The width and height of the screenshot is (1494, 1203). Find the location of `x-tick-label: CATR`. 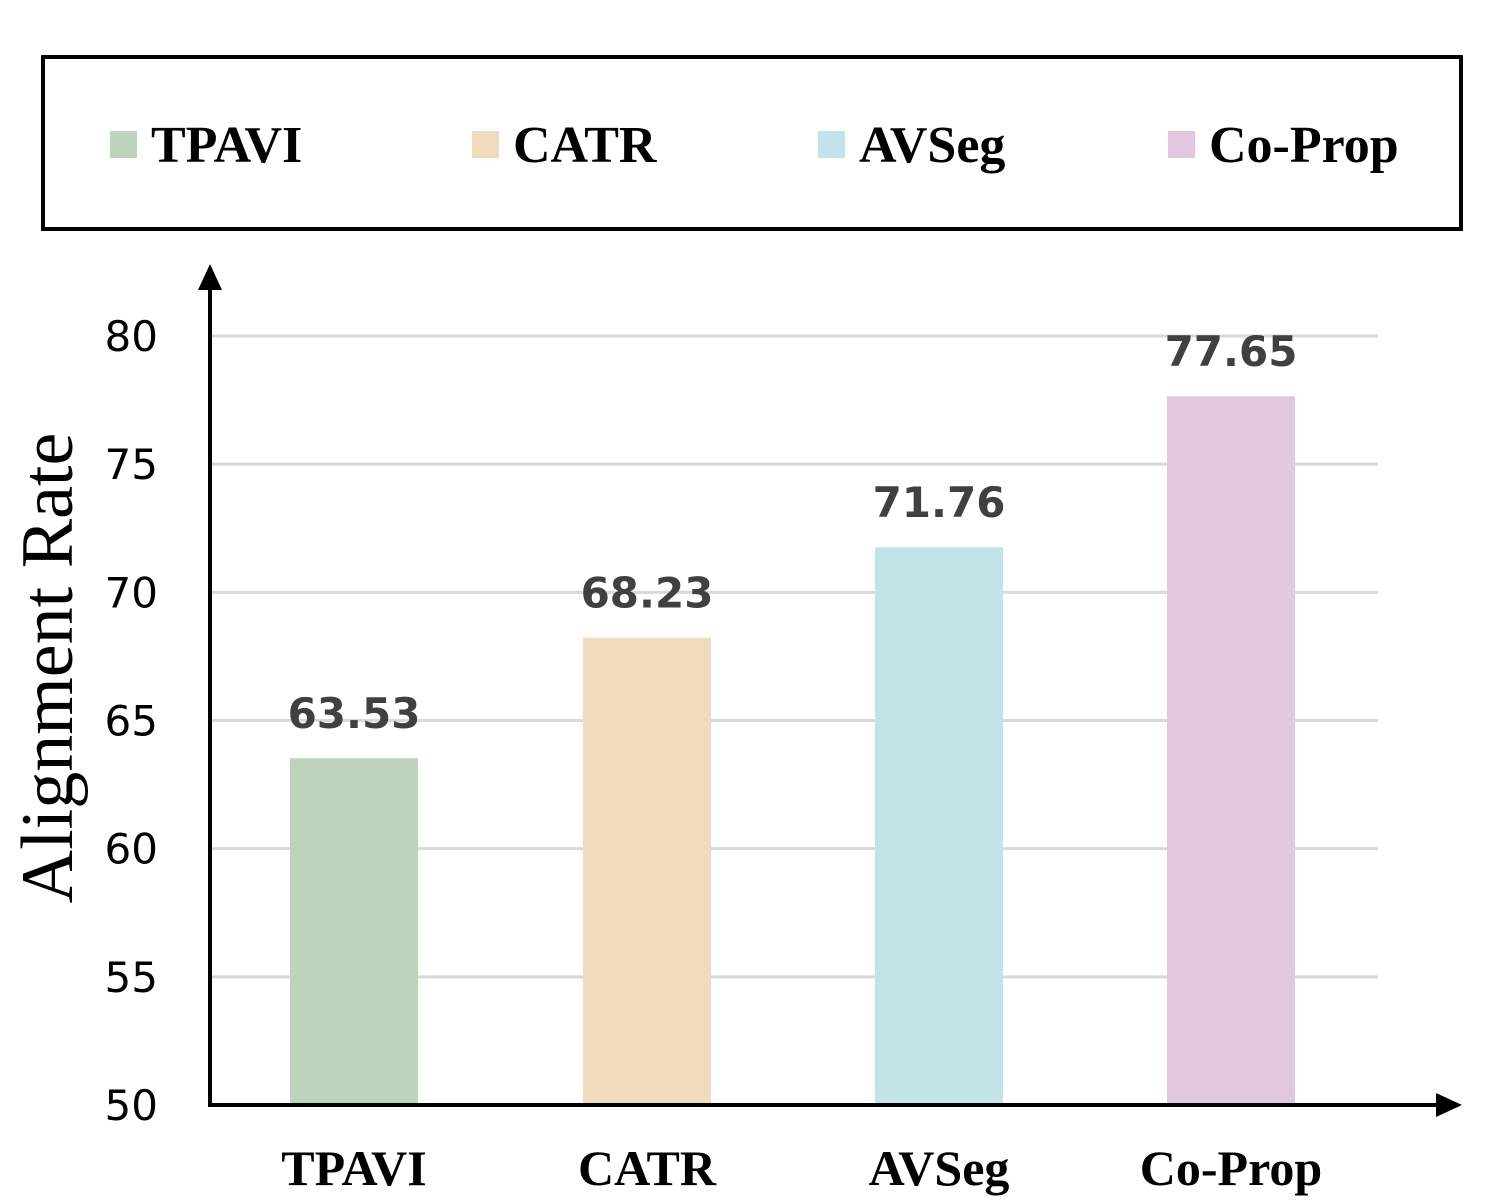

x-tick-label: CATR is located at coordinates (647, 1168).